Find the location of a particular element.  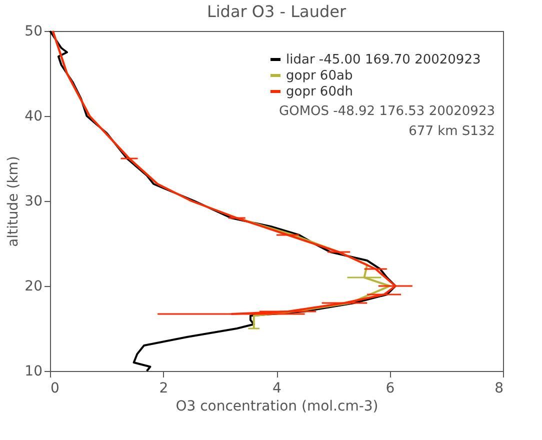

y-tick-label: 40 is located at coordinates (33, 116).